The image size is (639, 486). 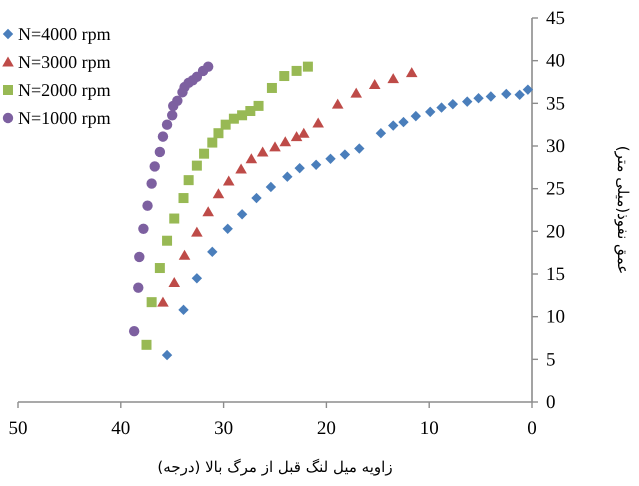 I want to click on y-tick-label: 5, so click(x=551, y=359).